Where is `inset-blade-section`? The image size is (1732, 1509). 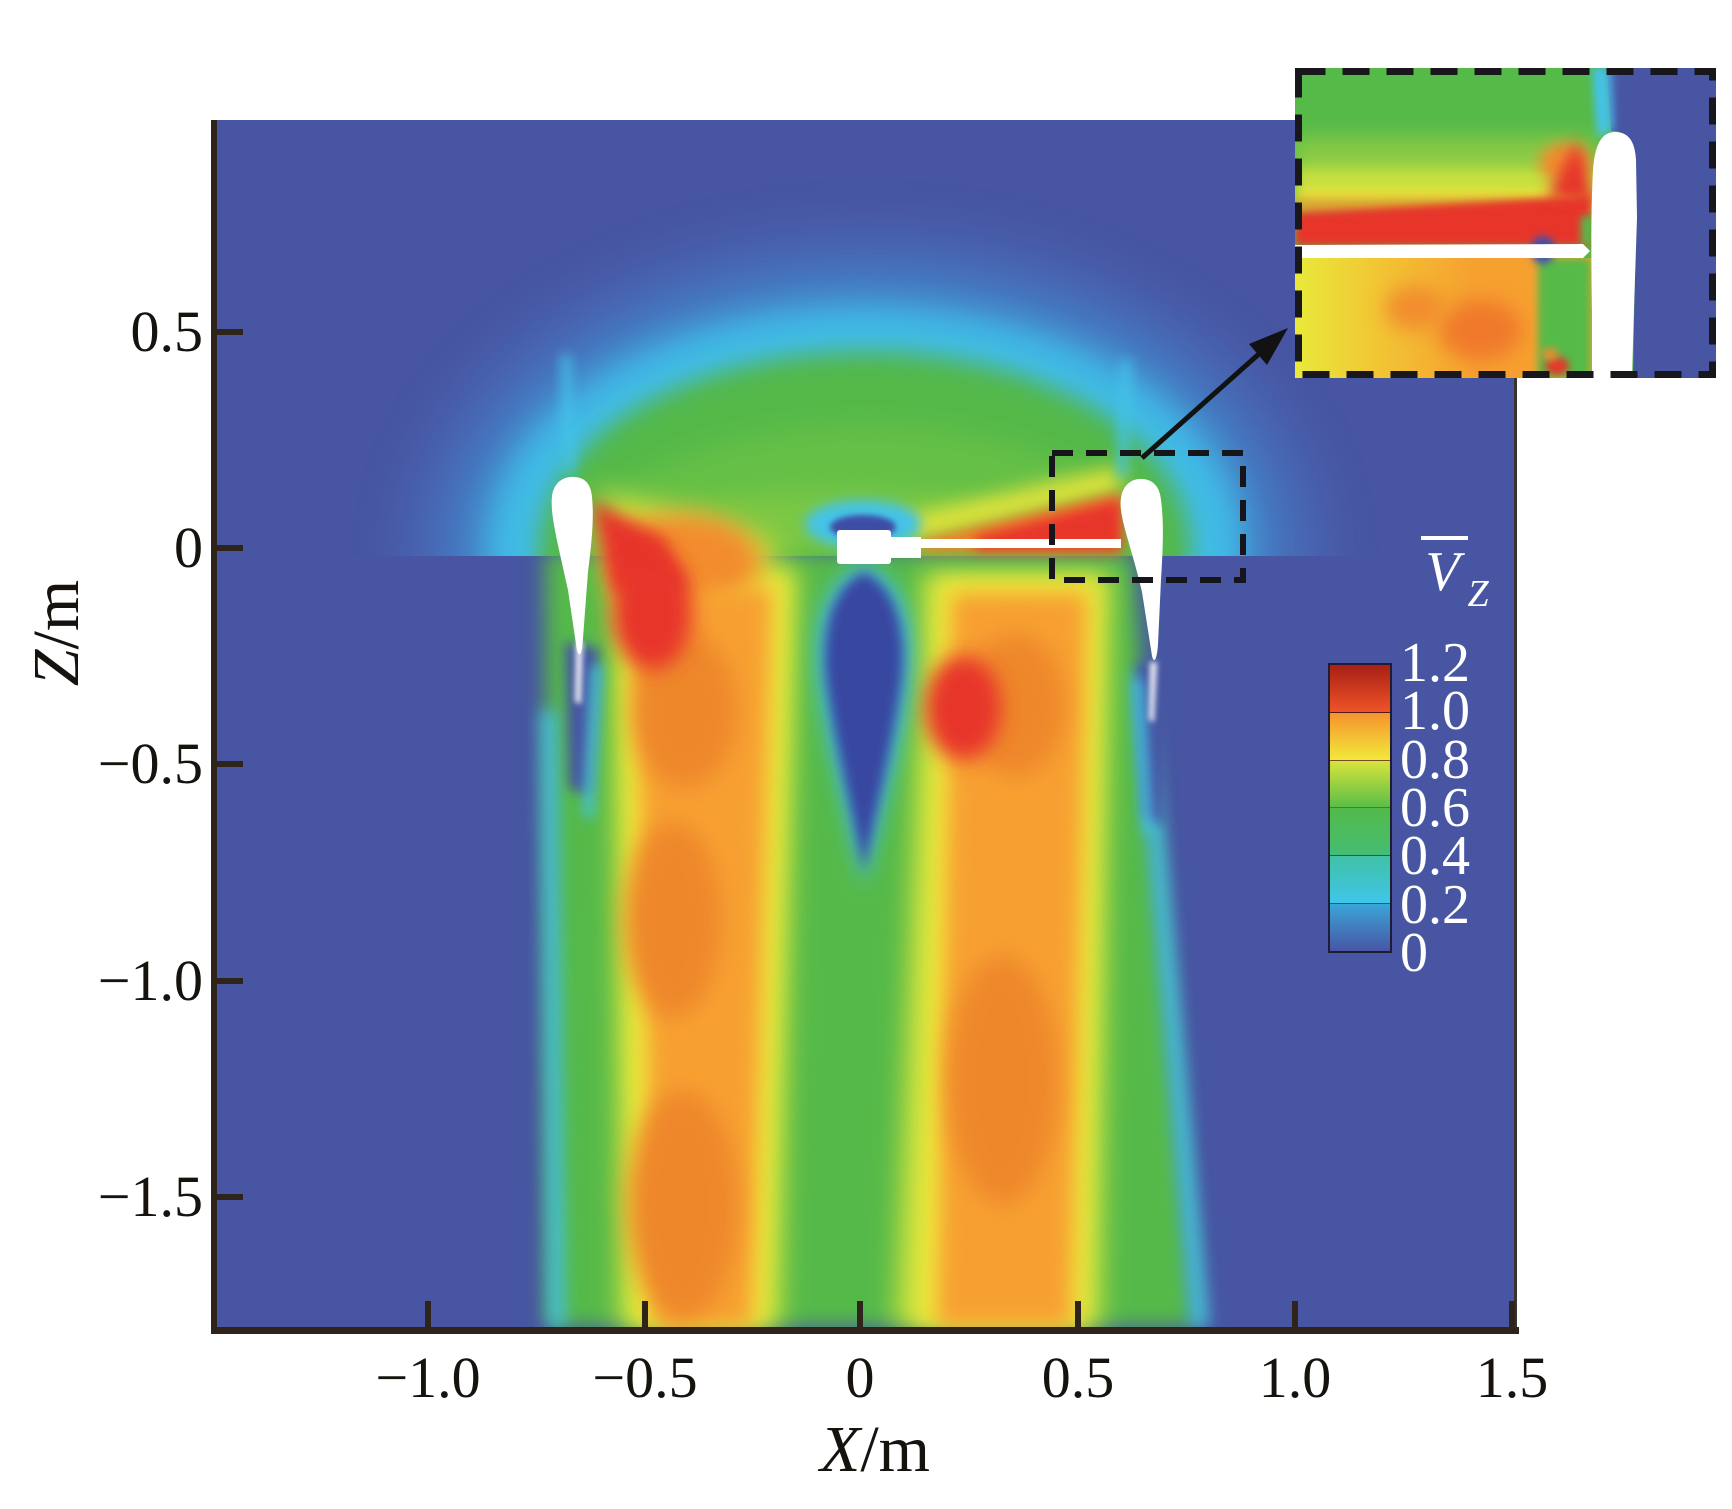 inset-blade-section is located at coordinates (1614, 255).